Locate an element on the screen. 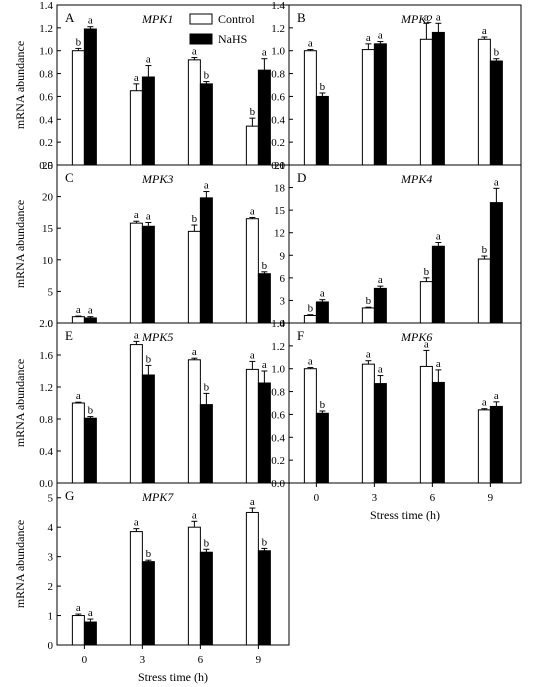 The image size is (550, 687). y-axis-label: mRNA abundance is located at coordinates (20, 85).